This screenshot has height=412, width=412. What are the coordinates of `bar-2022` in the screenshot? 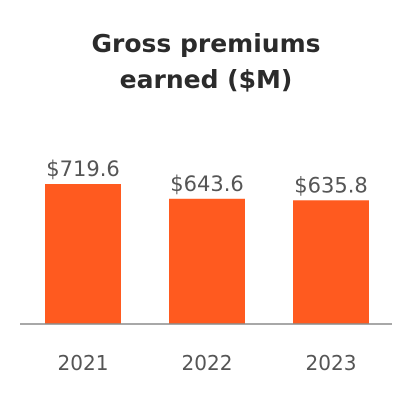 It's located at (207, 261).